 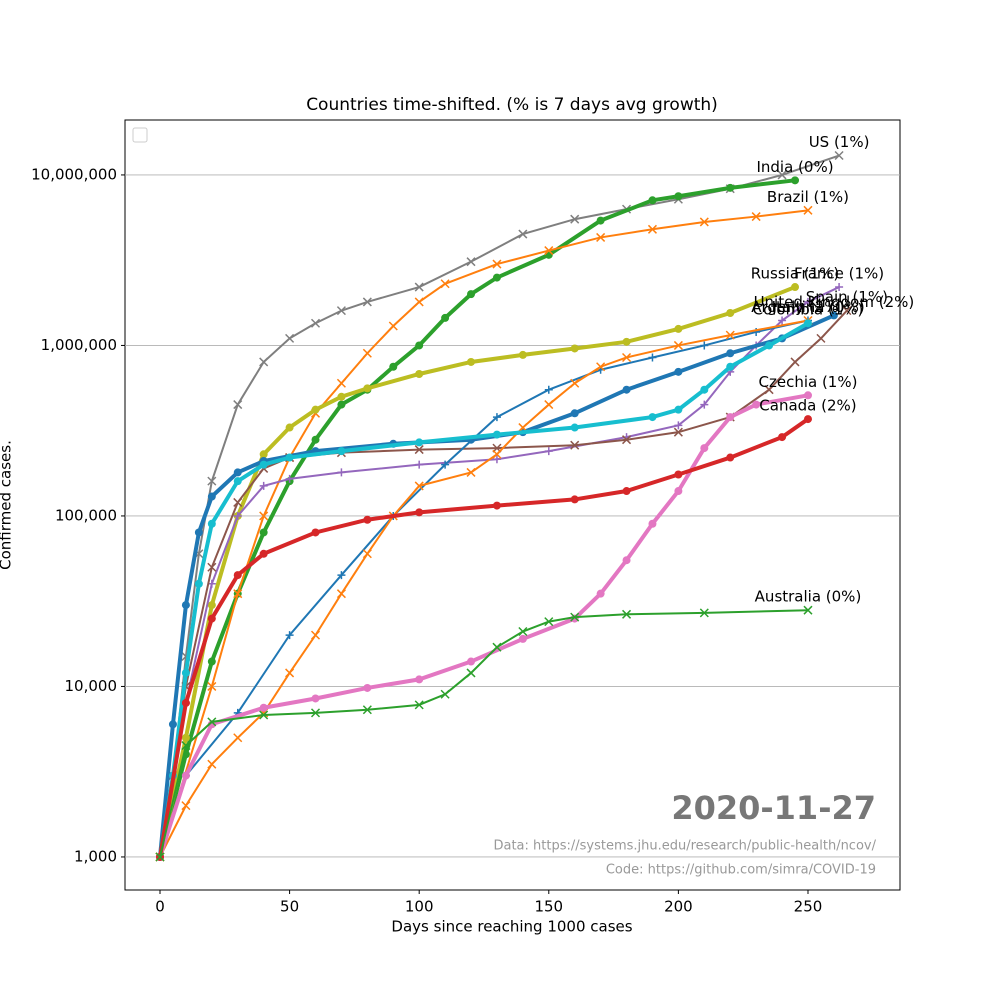 I want to click on x-tick-label: 50, so click(x=289, y=907).